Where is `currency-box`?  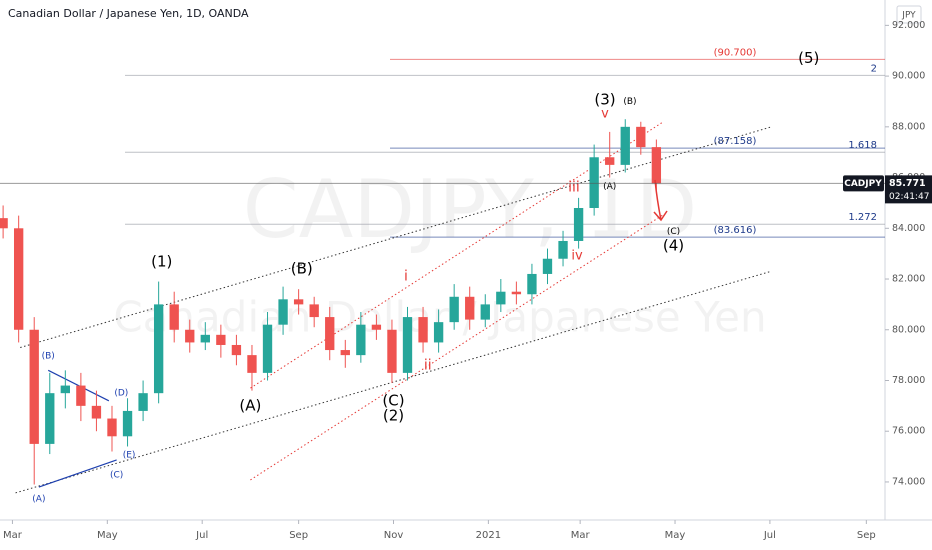 currency-box is located at coordinates (909, 14).